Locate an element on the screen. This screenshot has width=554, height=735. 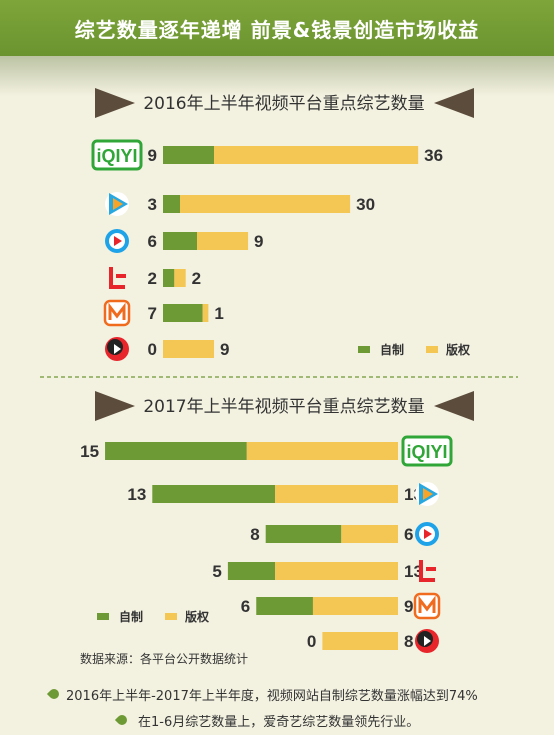
growth-note: 2016年上半年-2017年上半年度，视频网站自制综艺数量涨幅达到74% is located at coordinates (272, 696).